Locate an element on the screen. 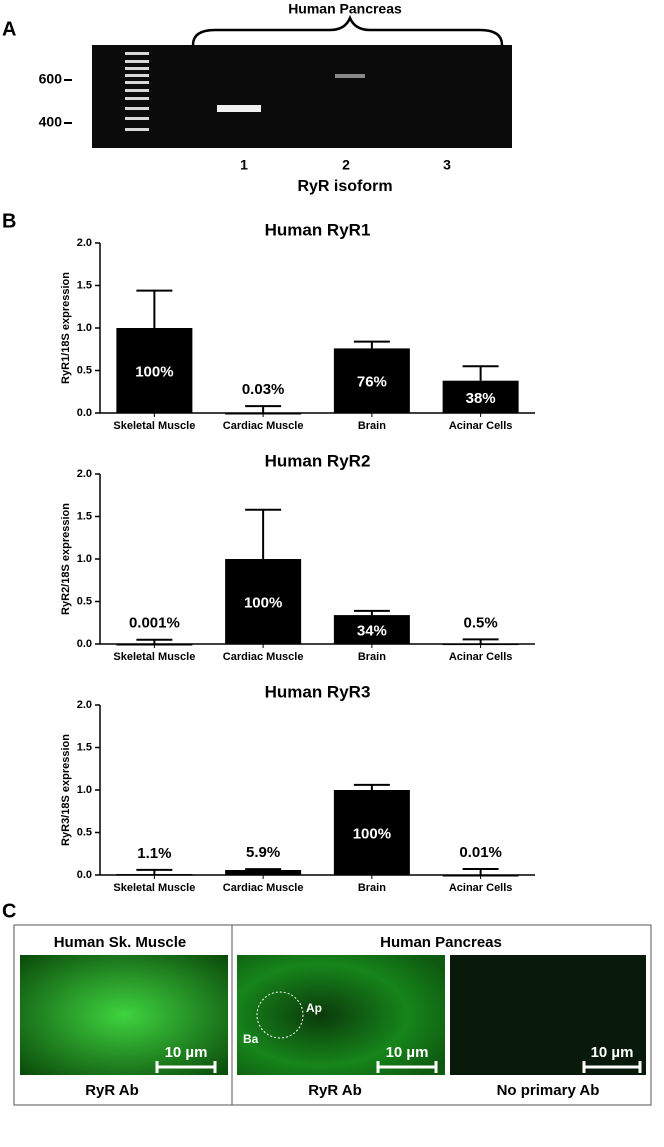  lane-label: 1 is located at coordinates (244, 165).